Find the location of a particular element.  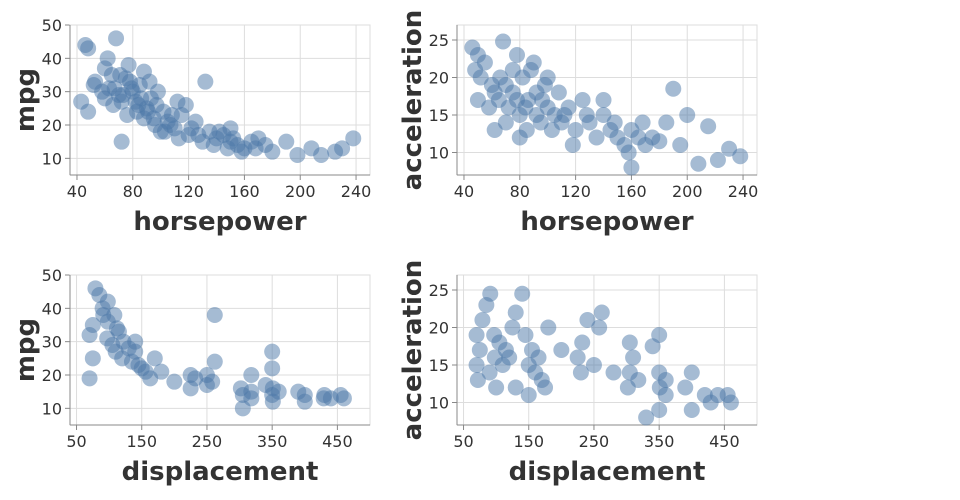

x-axis-title: horsepower is located at coordinates (606, 222).